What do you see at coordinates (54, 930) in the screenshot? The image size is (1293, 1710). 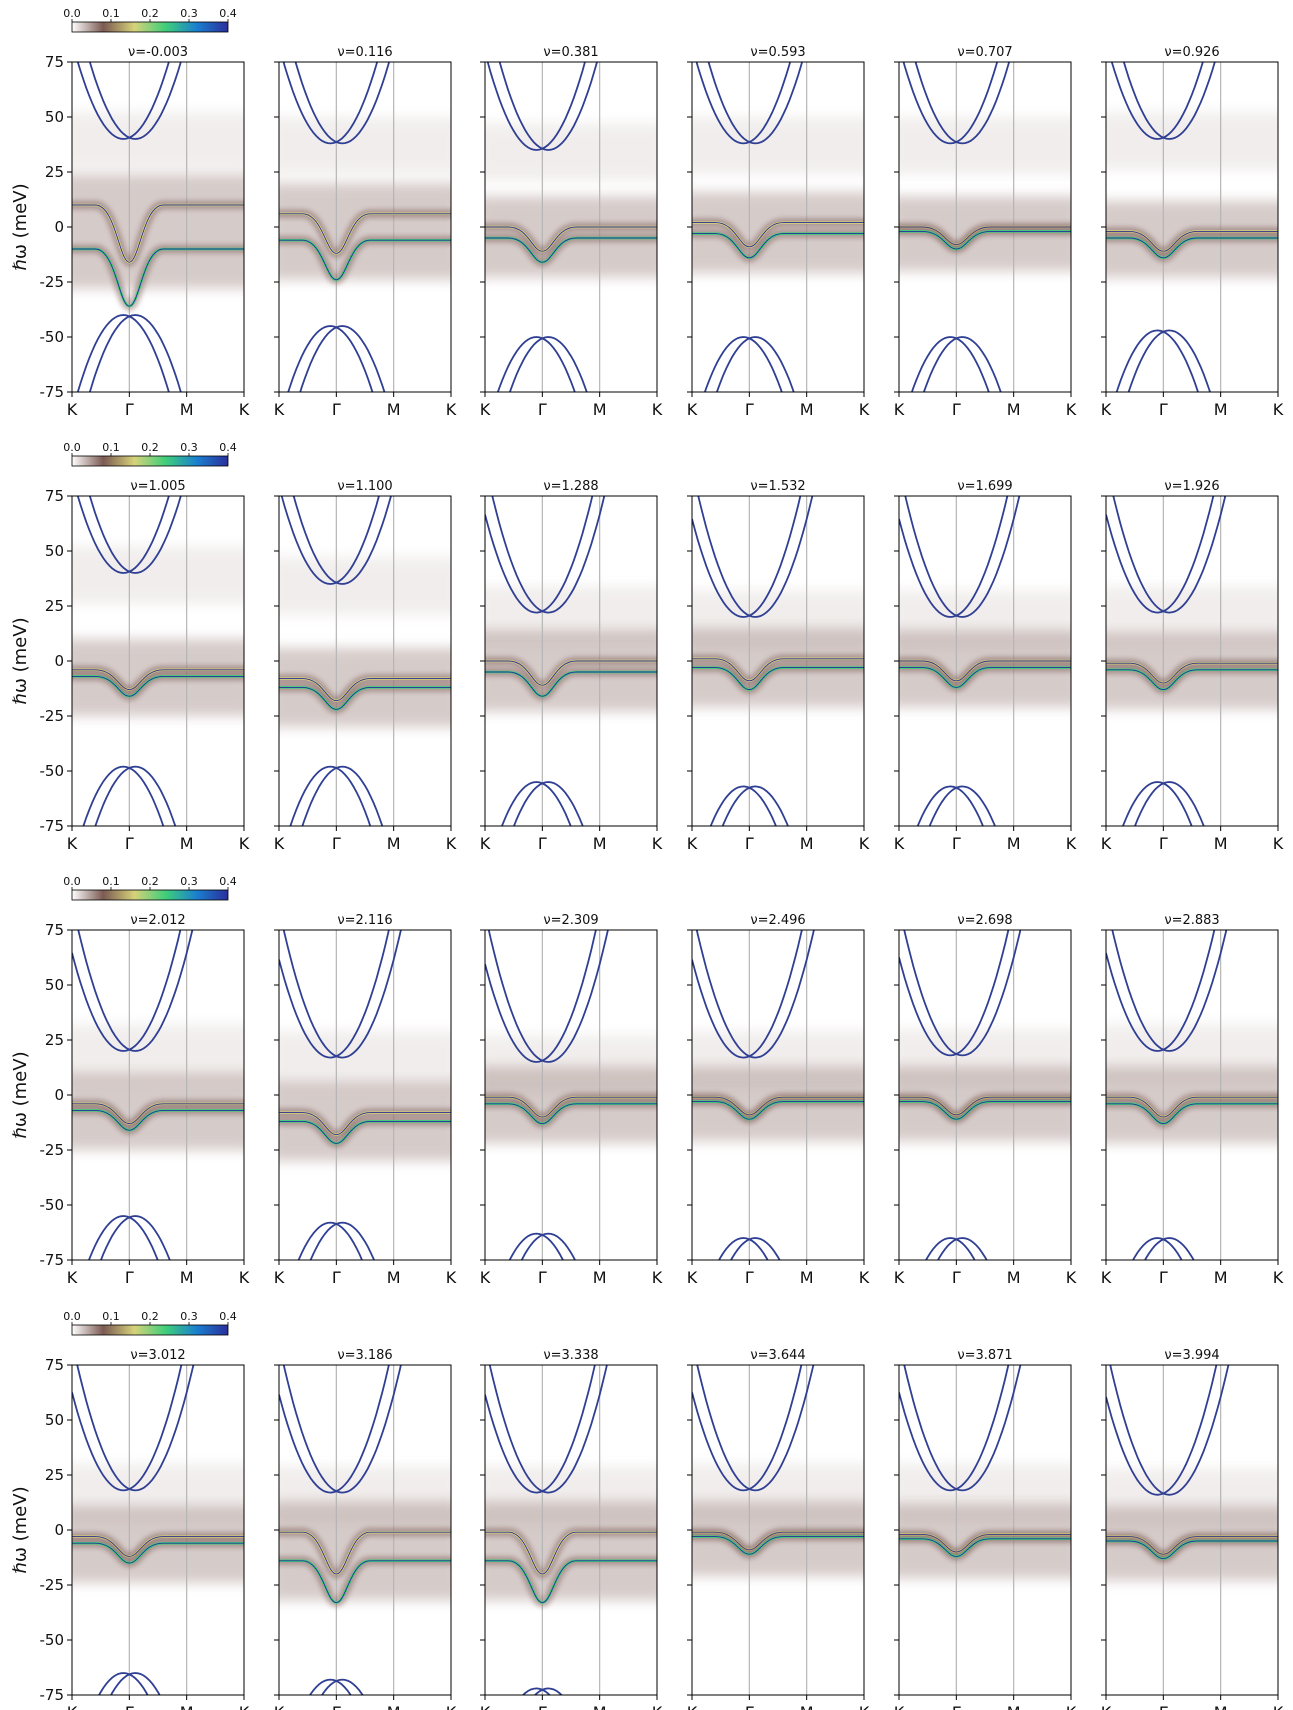 I see `y-tick-label: 75` at bounding box center [54, 930].